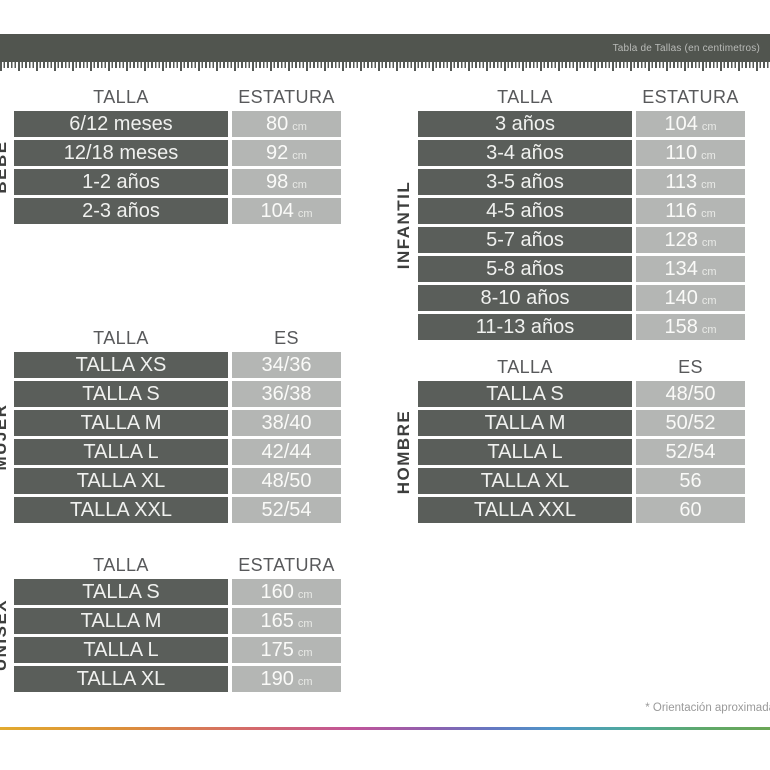  I want to click on table-row: TALLA XS 34/36, so click(177, 365).